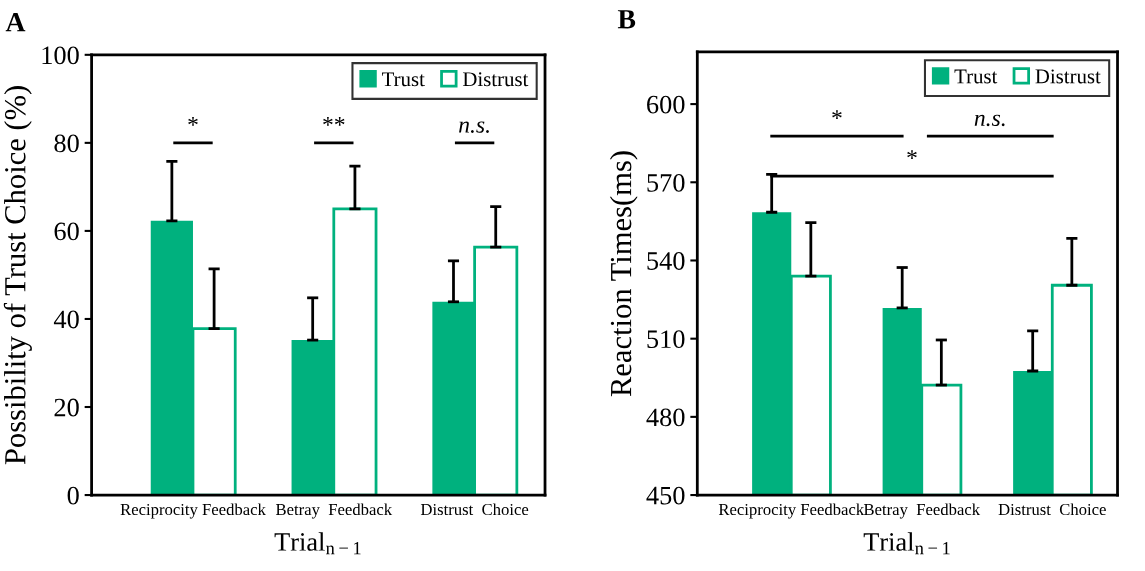 This screenshot has height=571, width=1145. Describe the element at coordinates (666, 261) in the screenshot. I see `y-tick-label: 540` at that location.